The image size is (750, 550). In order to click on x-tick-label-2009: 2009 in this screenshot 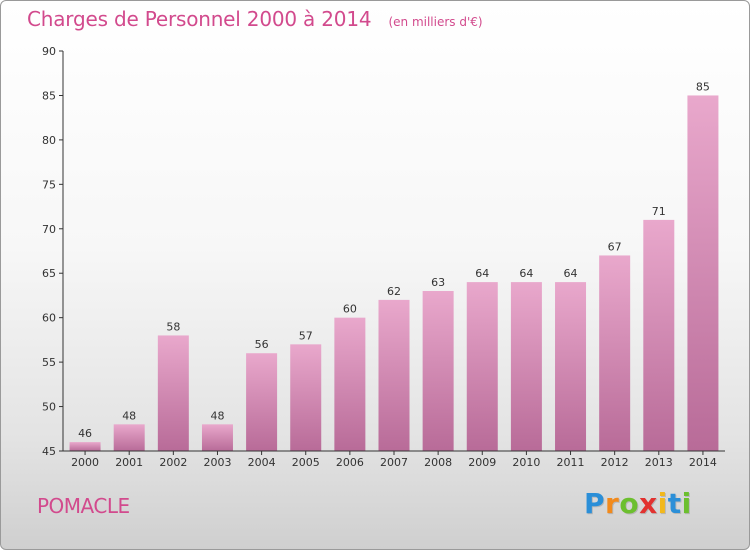, I will do `click(482, 462)`.